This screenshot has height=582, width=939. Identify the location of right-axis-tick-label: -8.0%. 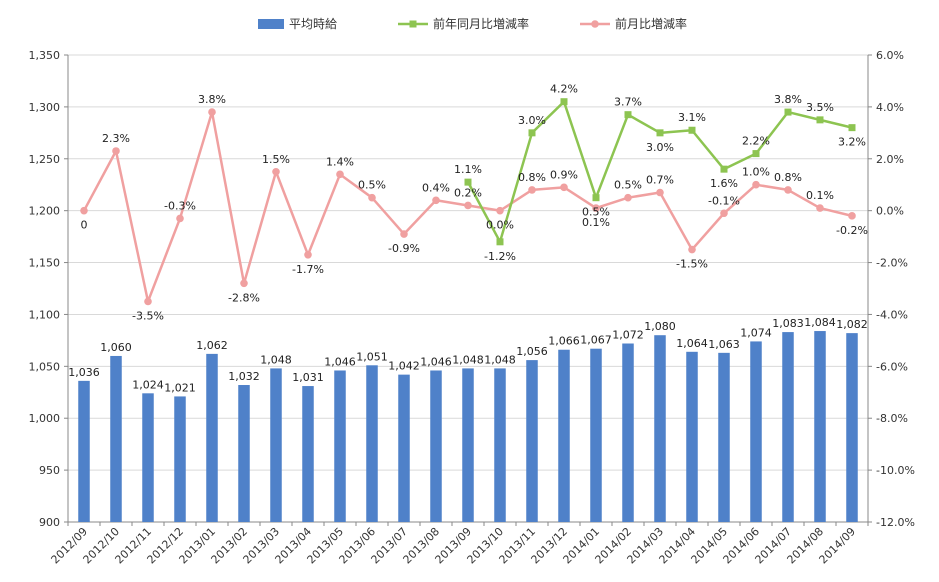
(892, 418).